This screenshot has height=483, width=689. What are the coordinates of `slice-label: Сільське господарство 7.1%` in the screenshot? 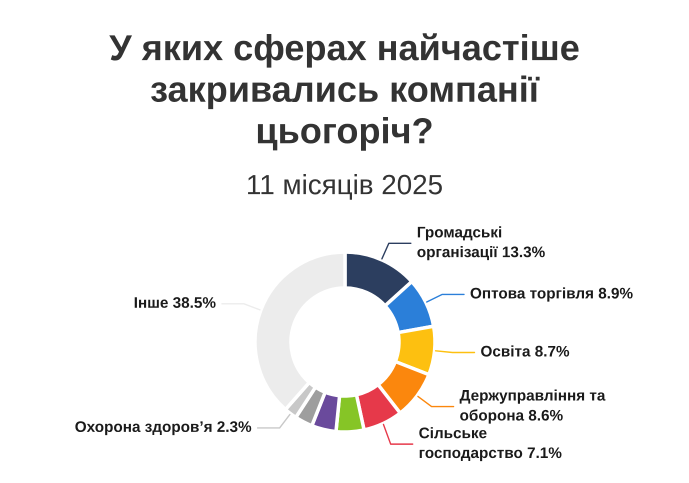 It's located at (490, 444).